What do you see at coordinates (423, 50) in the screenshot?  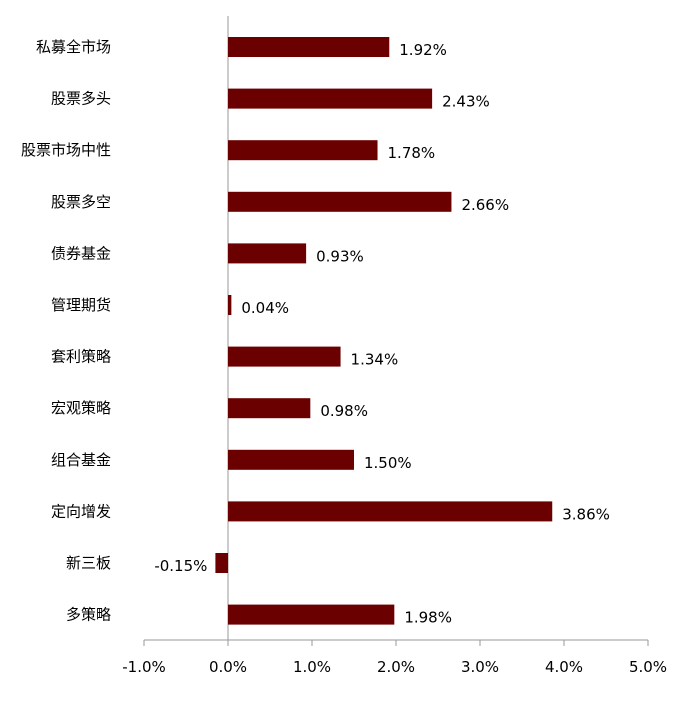 I see `value-label: 1.92%` at bounding box center [423, 50].